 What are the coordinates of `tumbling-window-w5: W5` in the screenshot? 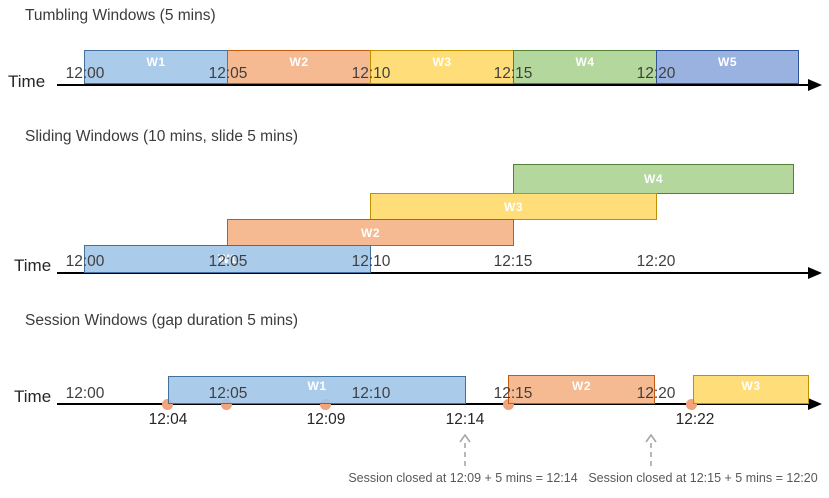 It's located at (727, 67).